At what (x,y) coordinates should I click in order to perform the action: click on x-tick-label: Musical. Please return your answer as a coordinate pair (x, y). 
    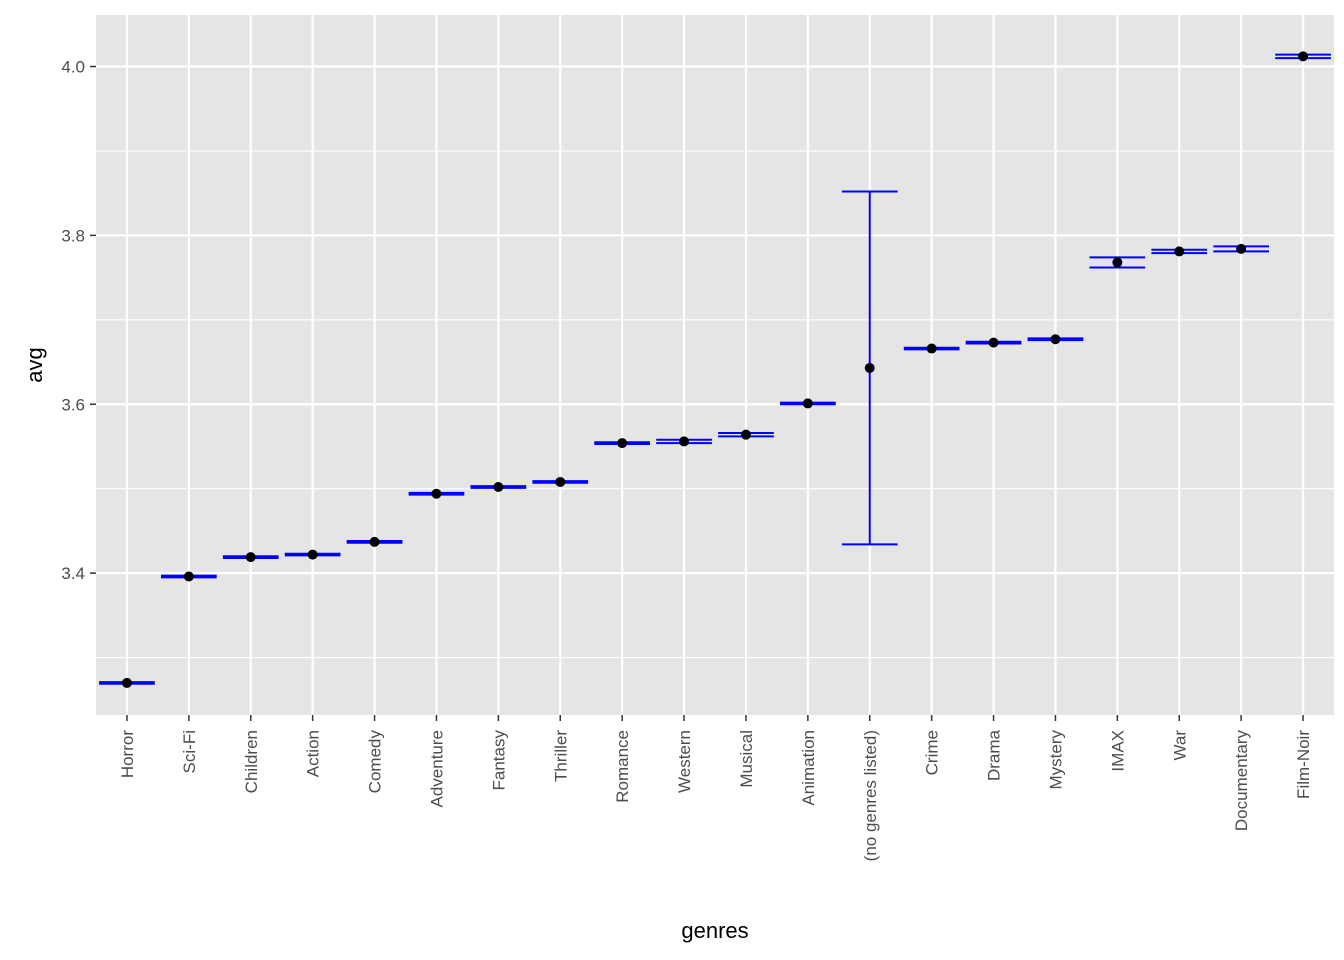
    Looking at the image, I should click on (746, 759).